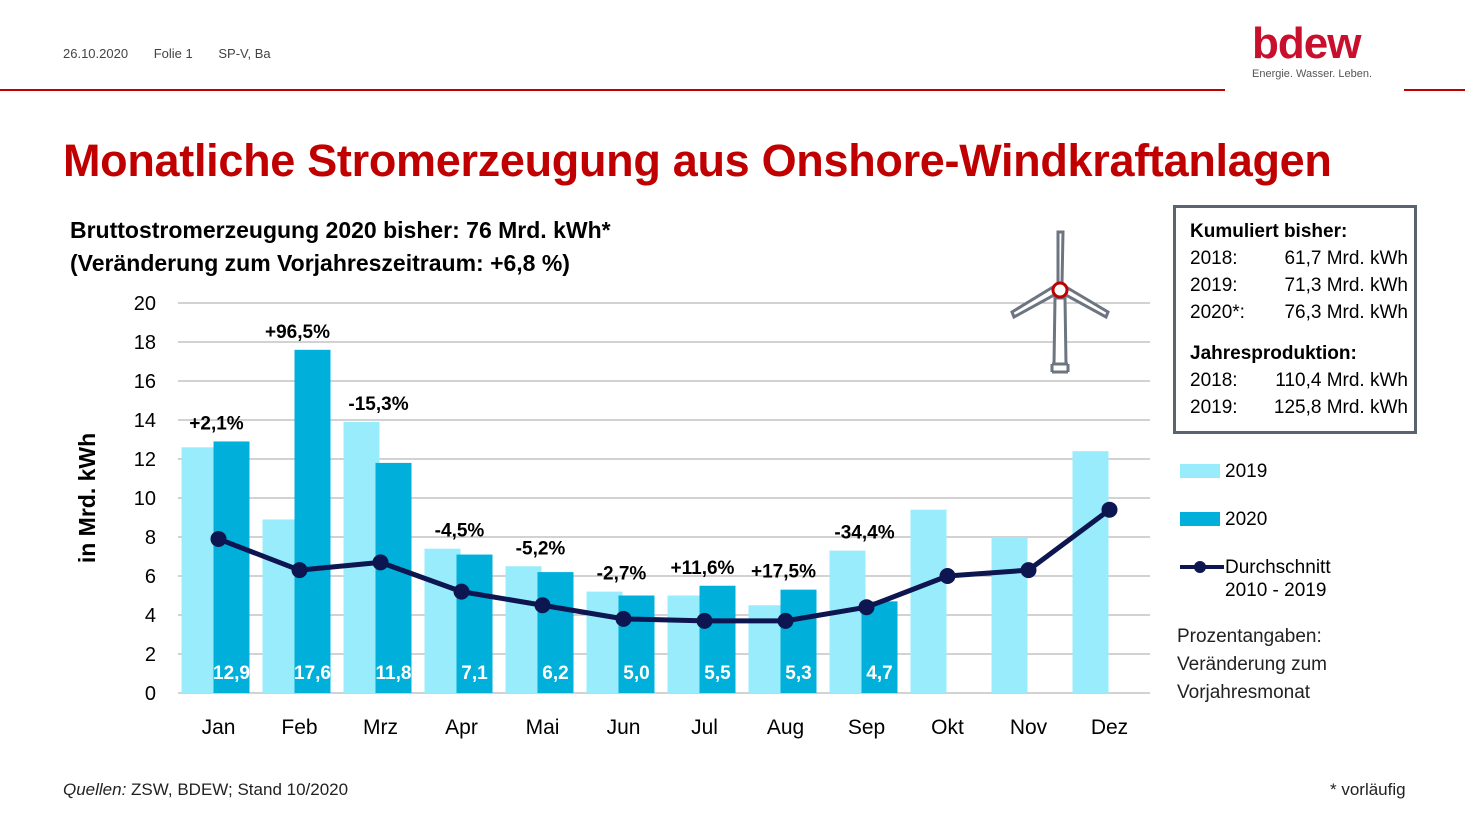  Describe the element at coordinates (150, 616) in the screenshot. I see `y-tick-label: 4` at that location.